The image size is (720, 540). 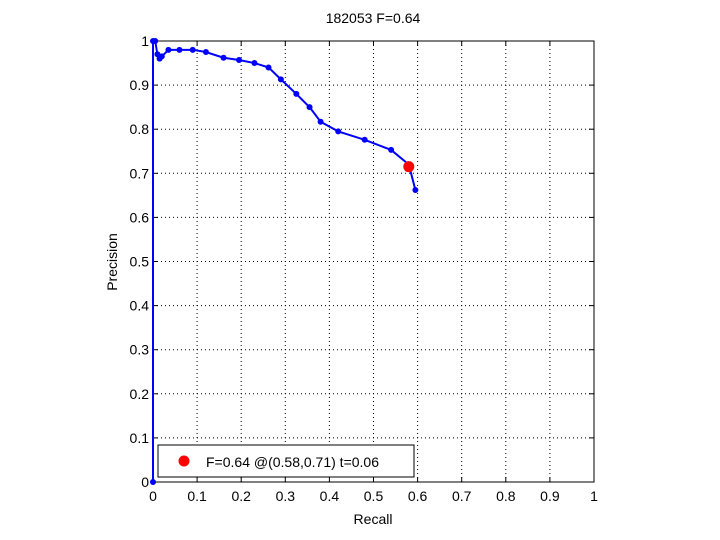 I want to click on y-tick-label: 0.1, so click(x=140, y=438).